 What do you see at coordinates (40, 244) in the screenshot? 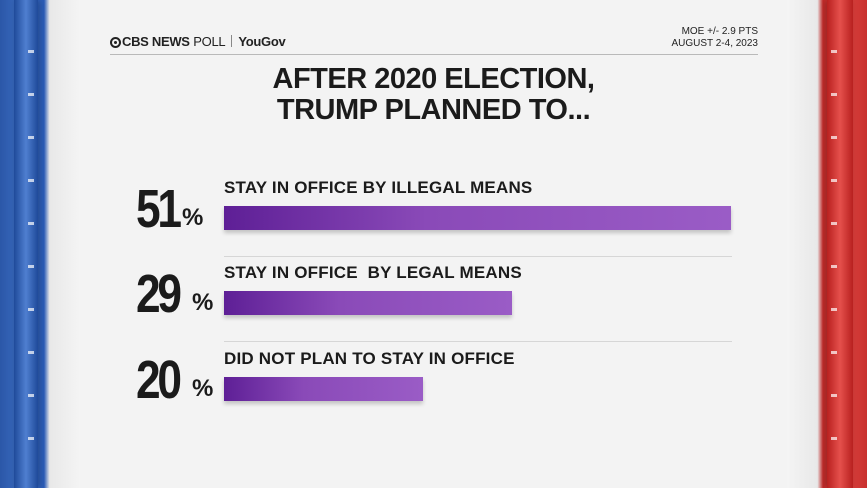
I see `blue-side-decoration` at bounding box center [40, 244].